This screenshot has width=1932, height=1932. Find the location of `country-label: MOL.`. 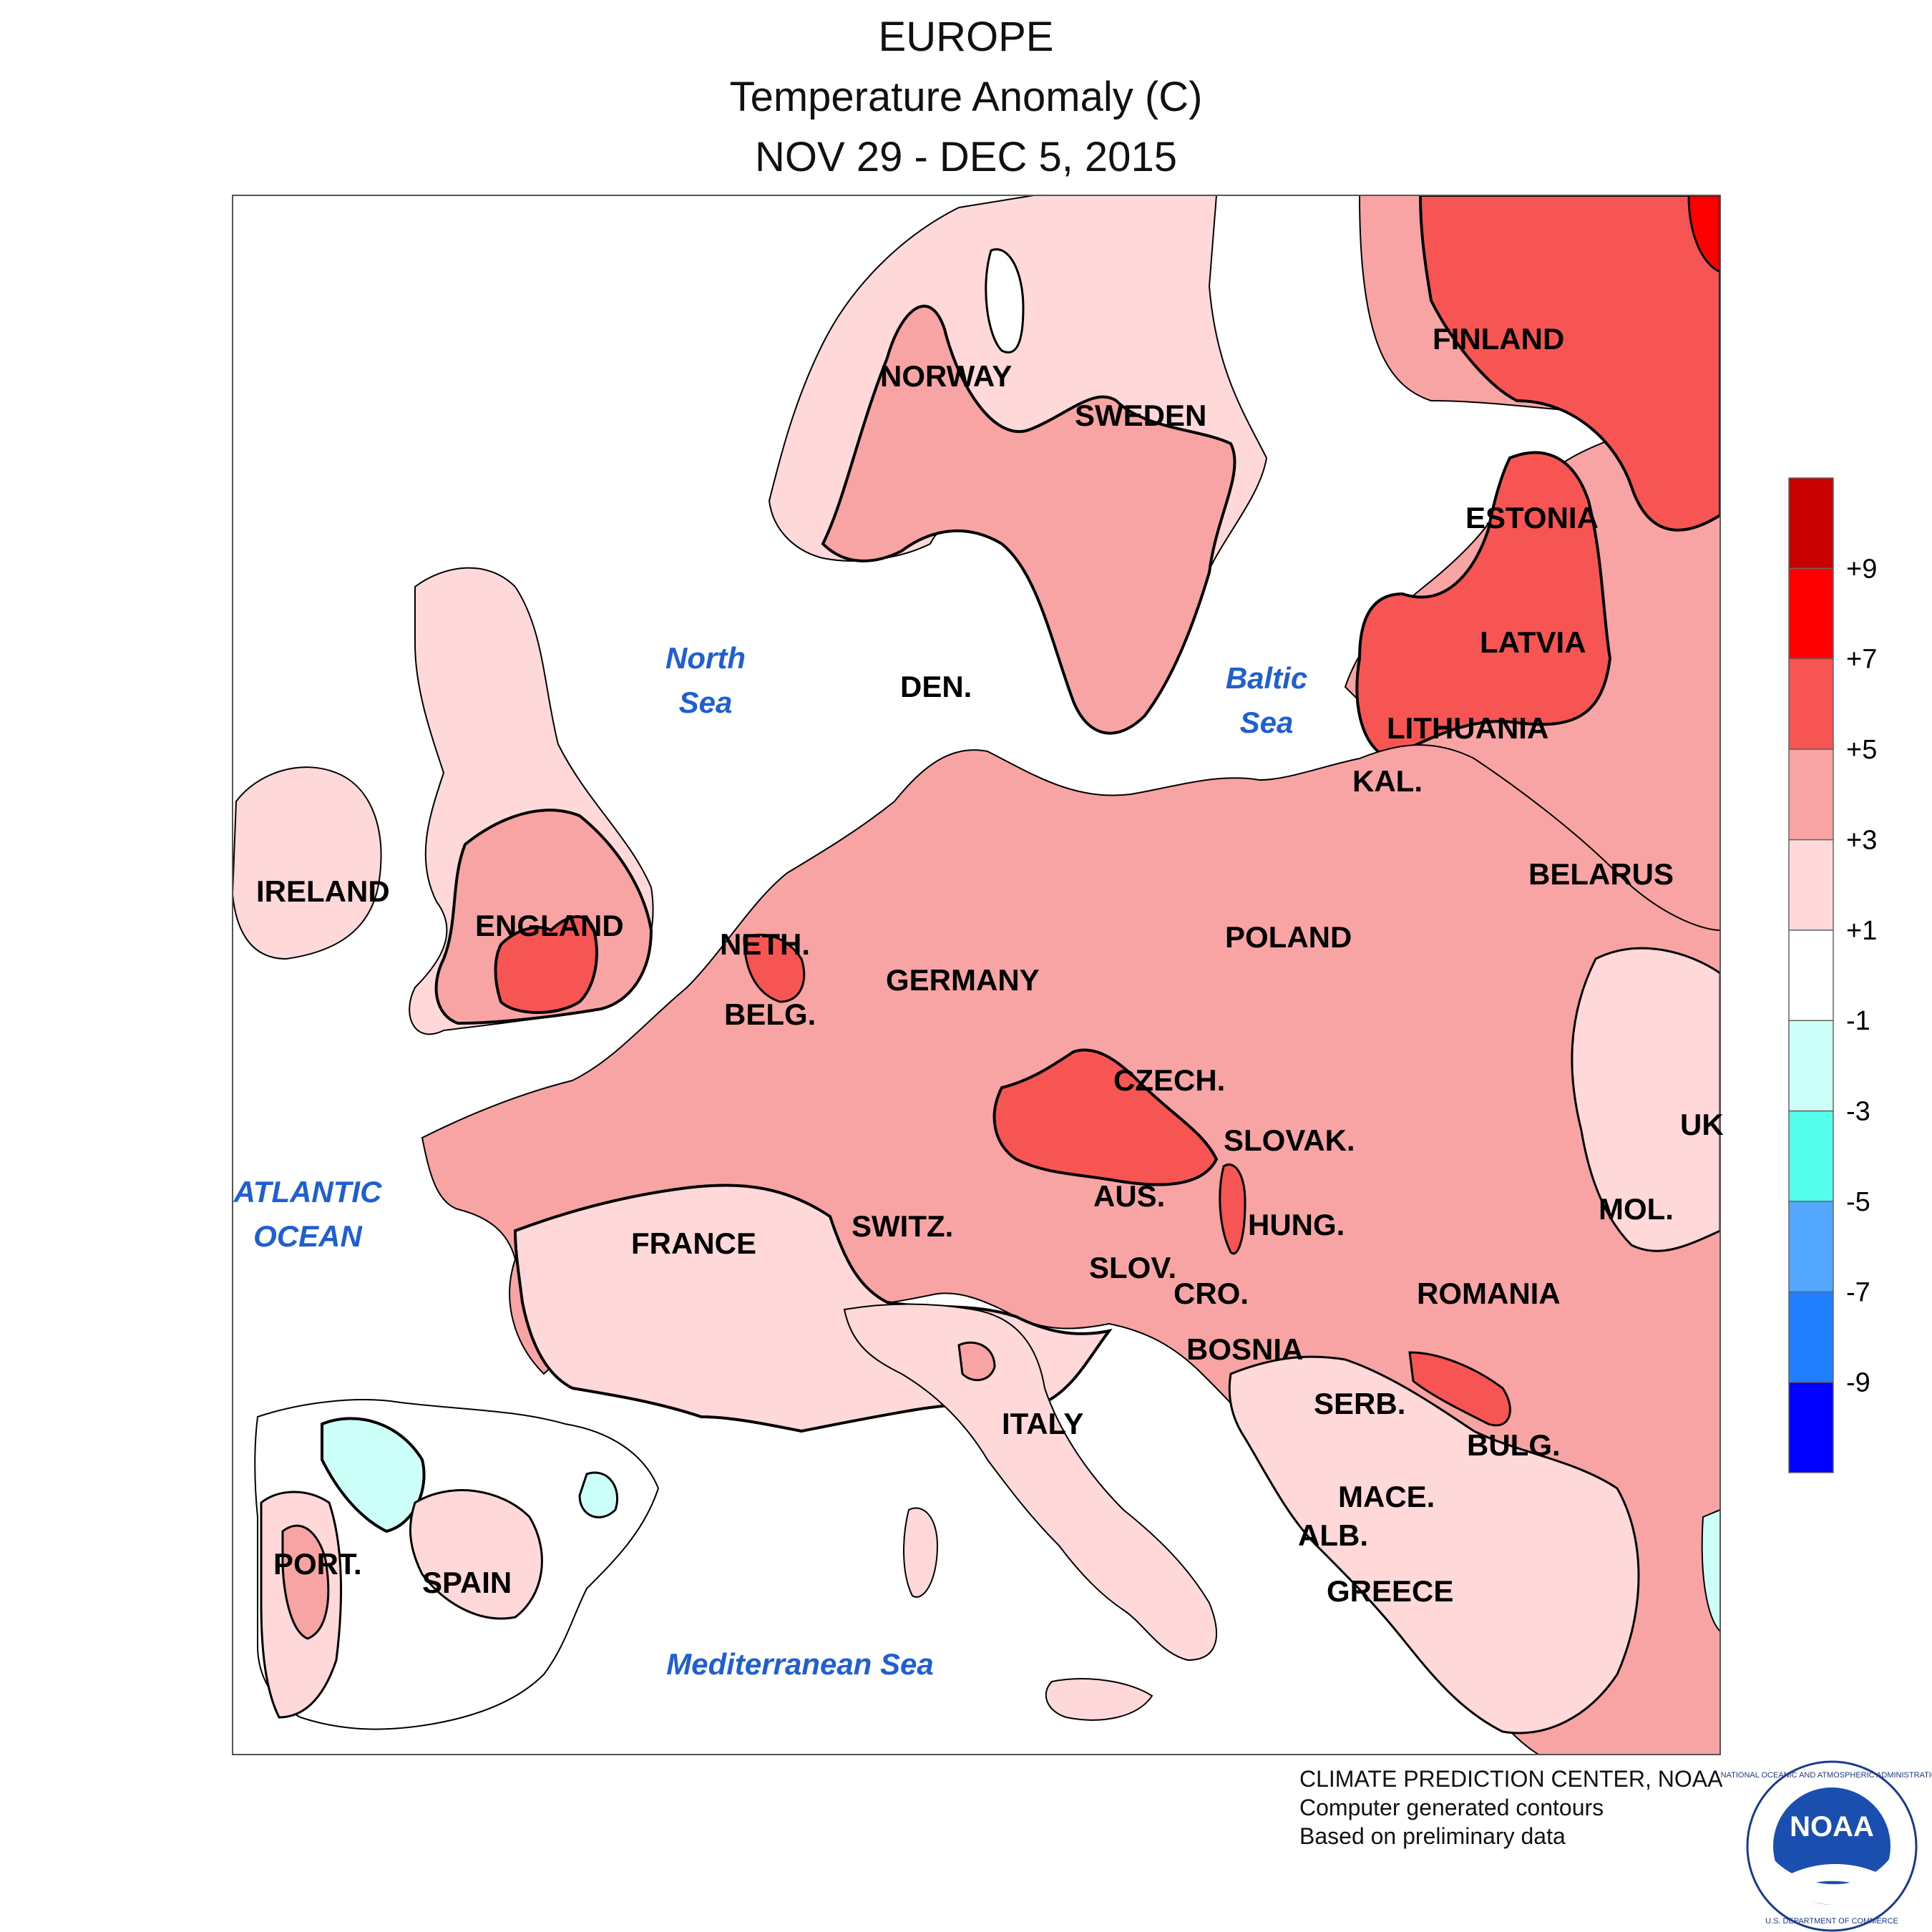

country-label: MOL. is located at coordinates (1636, 1209).